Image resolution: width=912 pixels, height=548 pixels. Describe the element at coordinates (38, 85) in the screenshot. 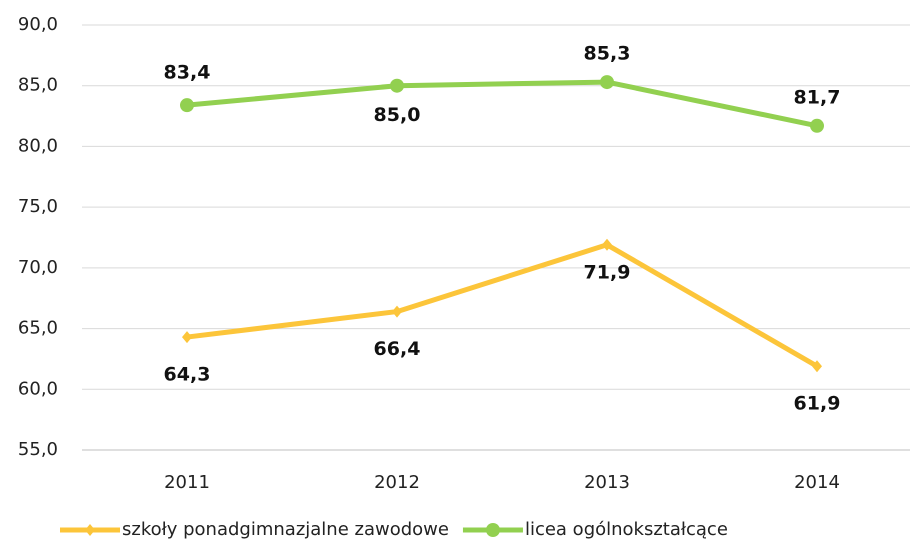

I see `y-tick-label: 85,0` at that location.